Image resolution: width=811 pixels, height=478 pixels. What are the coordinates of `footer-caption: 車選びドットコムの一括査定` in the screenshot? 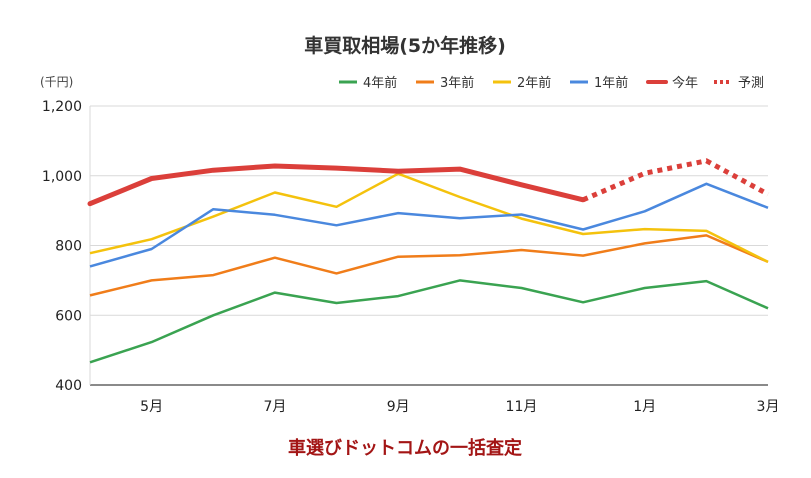 It's located at (405, 448).